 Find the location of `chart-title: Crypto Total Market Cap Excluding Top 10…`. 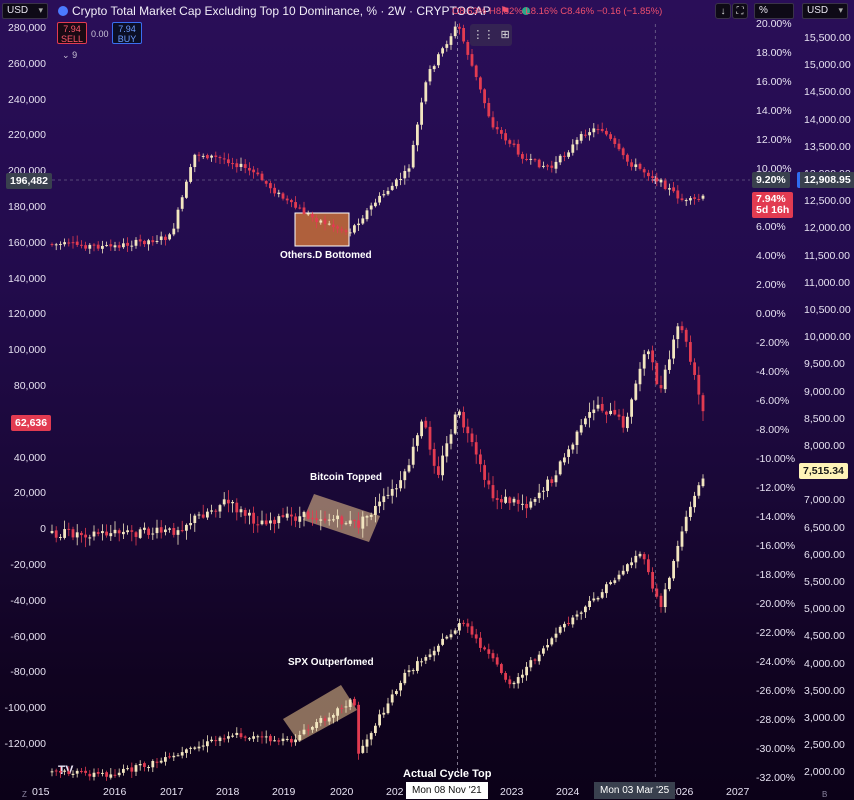

chart-title: Crypto Total Market Cap Excluding Top 10… is located at coordinates (294, 11).